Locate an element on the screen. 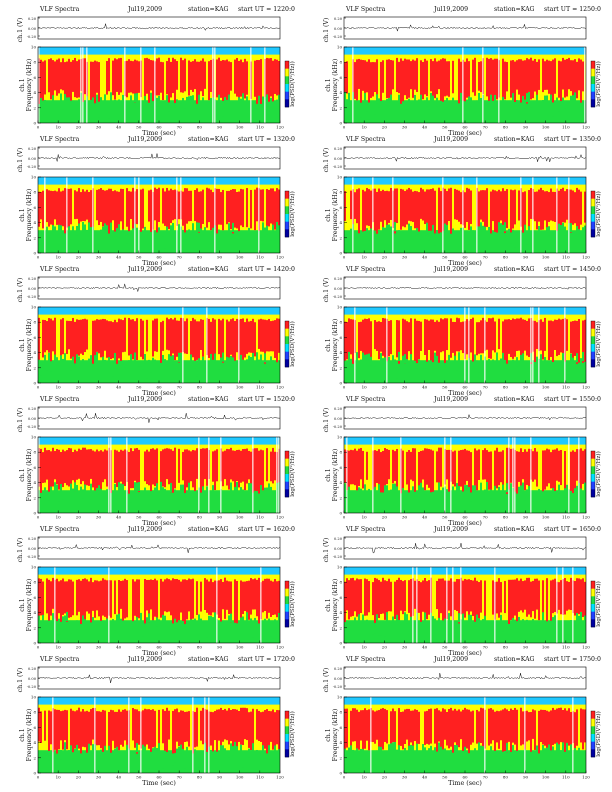 This screenshot has width=612, height=792. time-tick-label: 30 is located at coordinates (405, 387).